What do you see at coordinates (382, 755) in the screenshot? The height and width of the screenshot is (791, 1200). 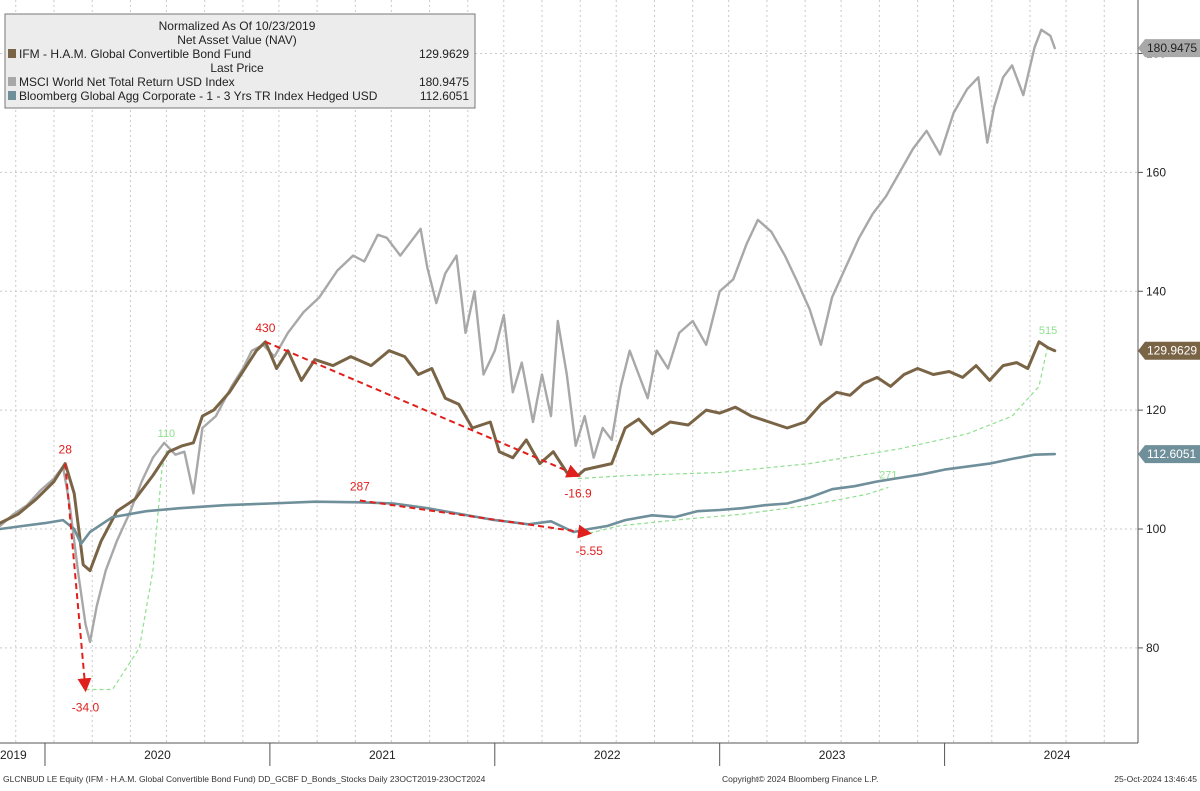 I see `x-tick-label: 2021` at bounding box center [382, 755].